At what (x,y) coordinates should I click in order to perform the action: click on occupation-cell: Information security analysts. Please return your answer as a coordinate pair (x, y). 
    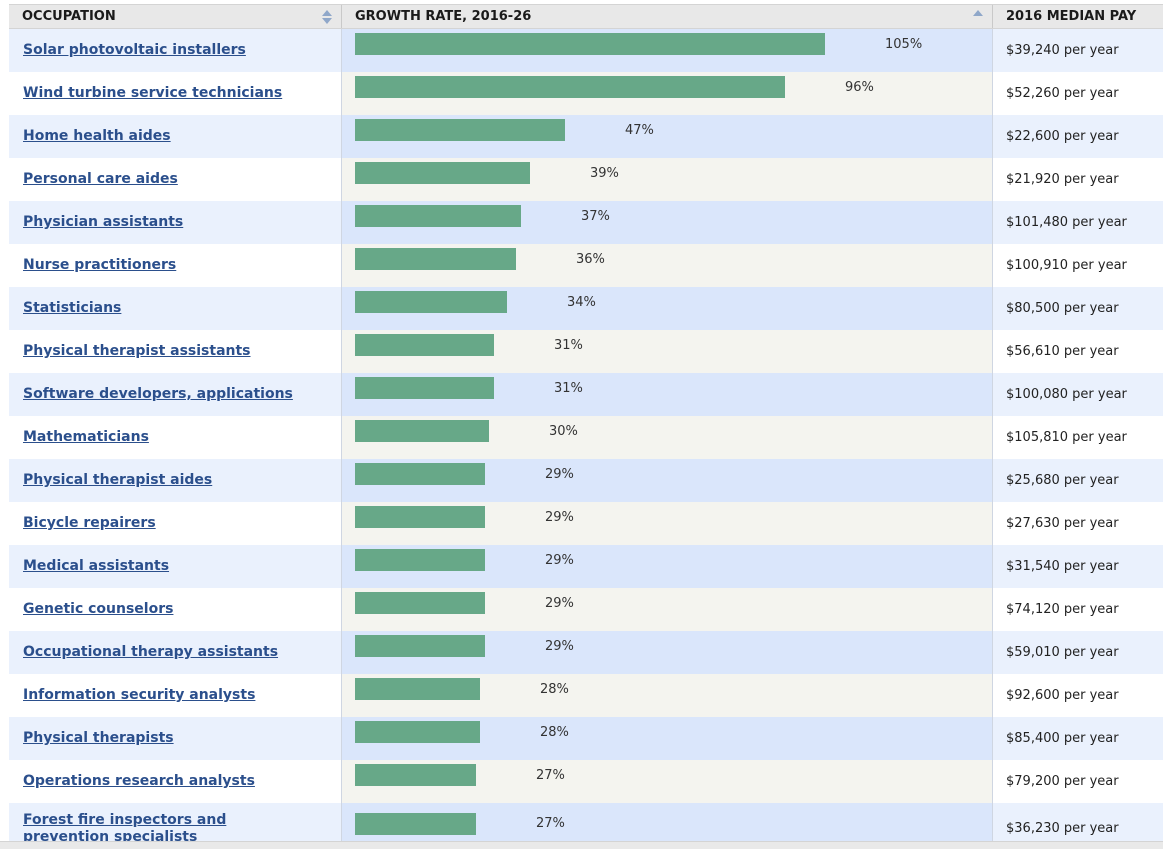
    Looking at the image, I should click on (175, 695).